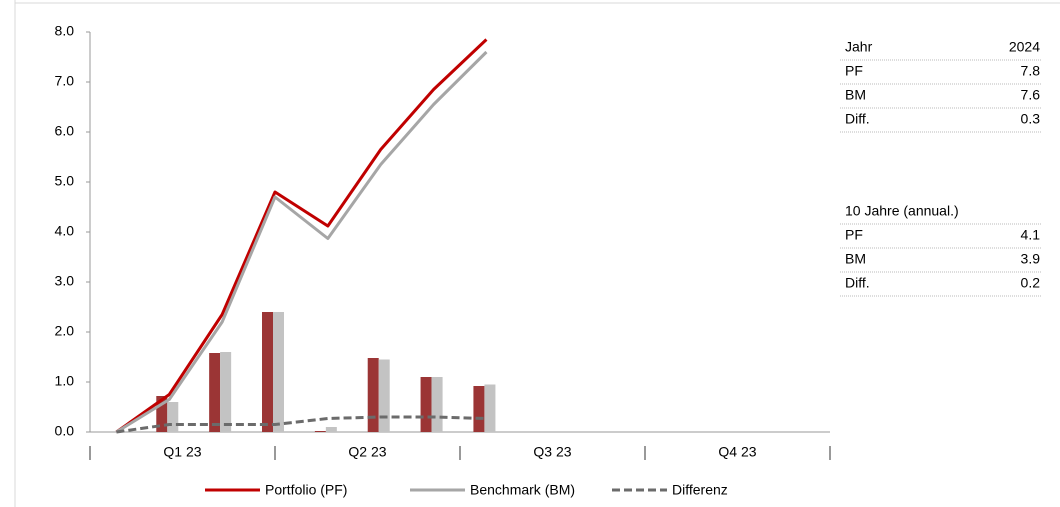 This screenshot has width=1060, height=507. I want to click on table-cell: 0.3, so click(1031, 119).